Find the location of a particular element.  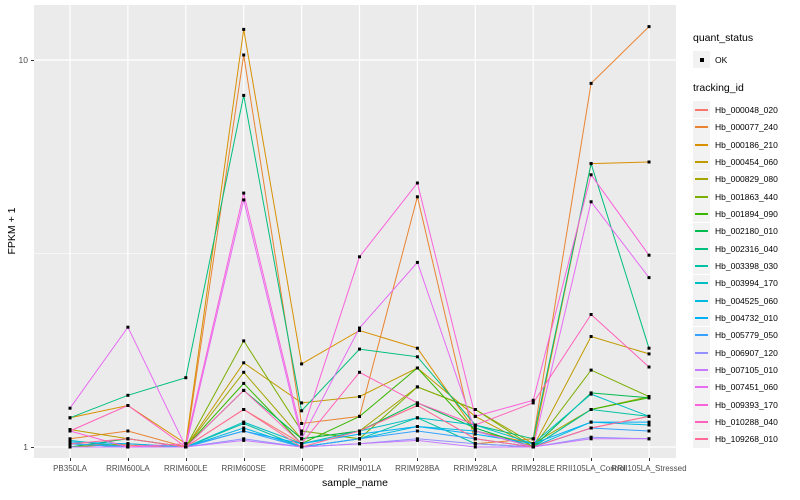

legend-entry-Hb_007105_010: Hb_007105_010 is located at coordinates (746, 370).